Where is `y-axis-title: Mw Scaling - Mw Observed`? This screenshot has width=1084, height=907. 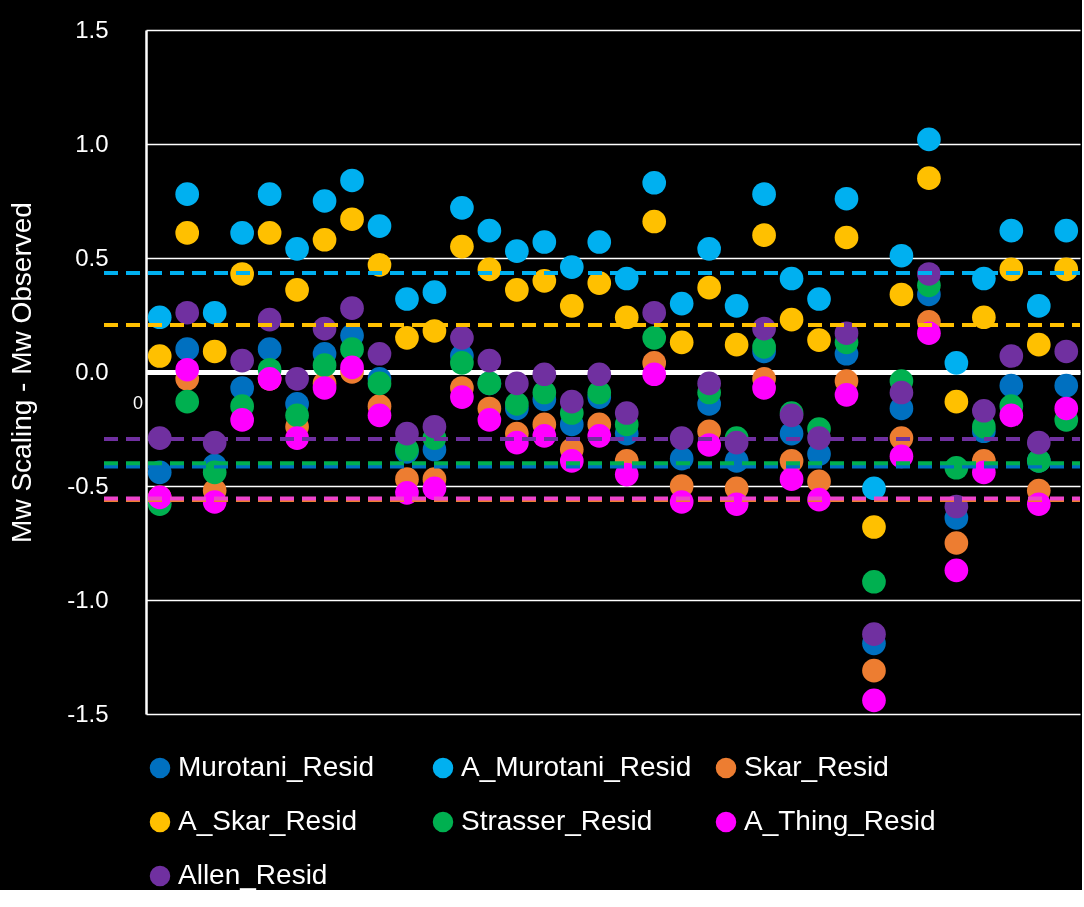 y-axis-title: Mw Scaling - Mw Observed is located at coordinates (22, 372).